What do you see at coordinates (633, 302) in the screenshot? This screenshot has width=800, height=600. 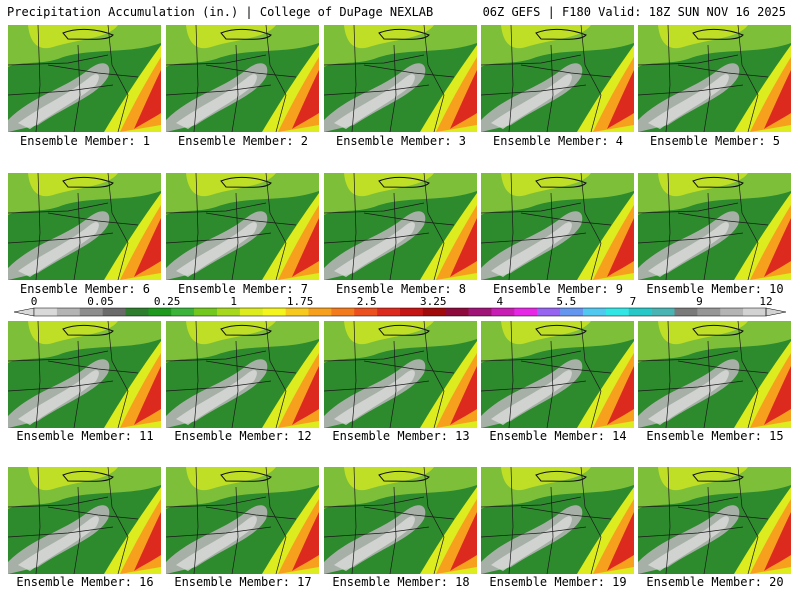 I see `colorbar-tick-label: 7` at bounding box center [633, 302].